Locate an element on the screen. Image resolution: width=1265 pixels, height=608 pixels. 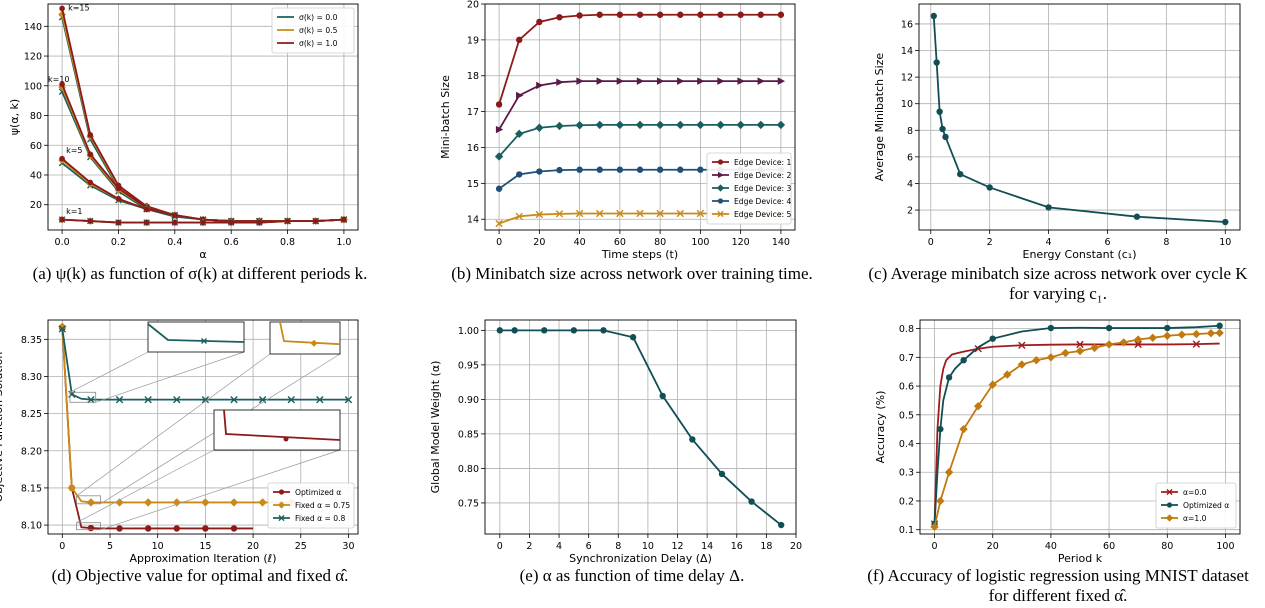
y-tick-label: 20 is located at coordinates (473, 5).